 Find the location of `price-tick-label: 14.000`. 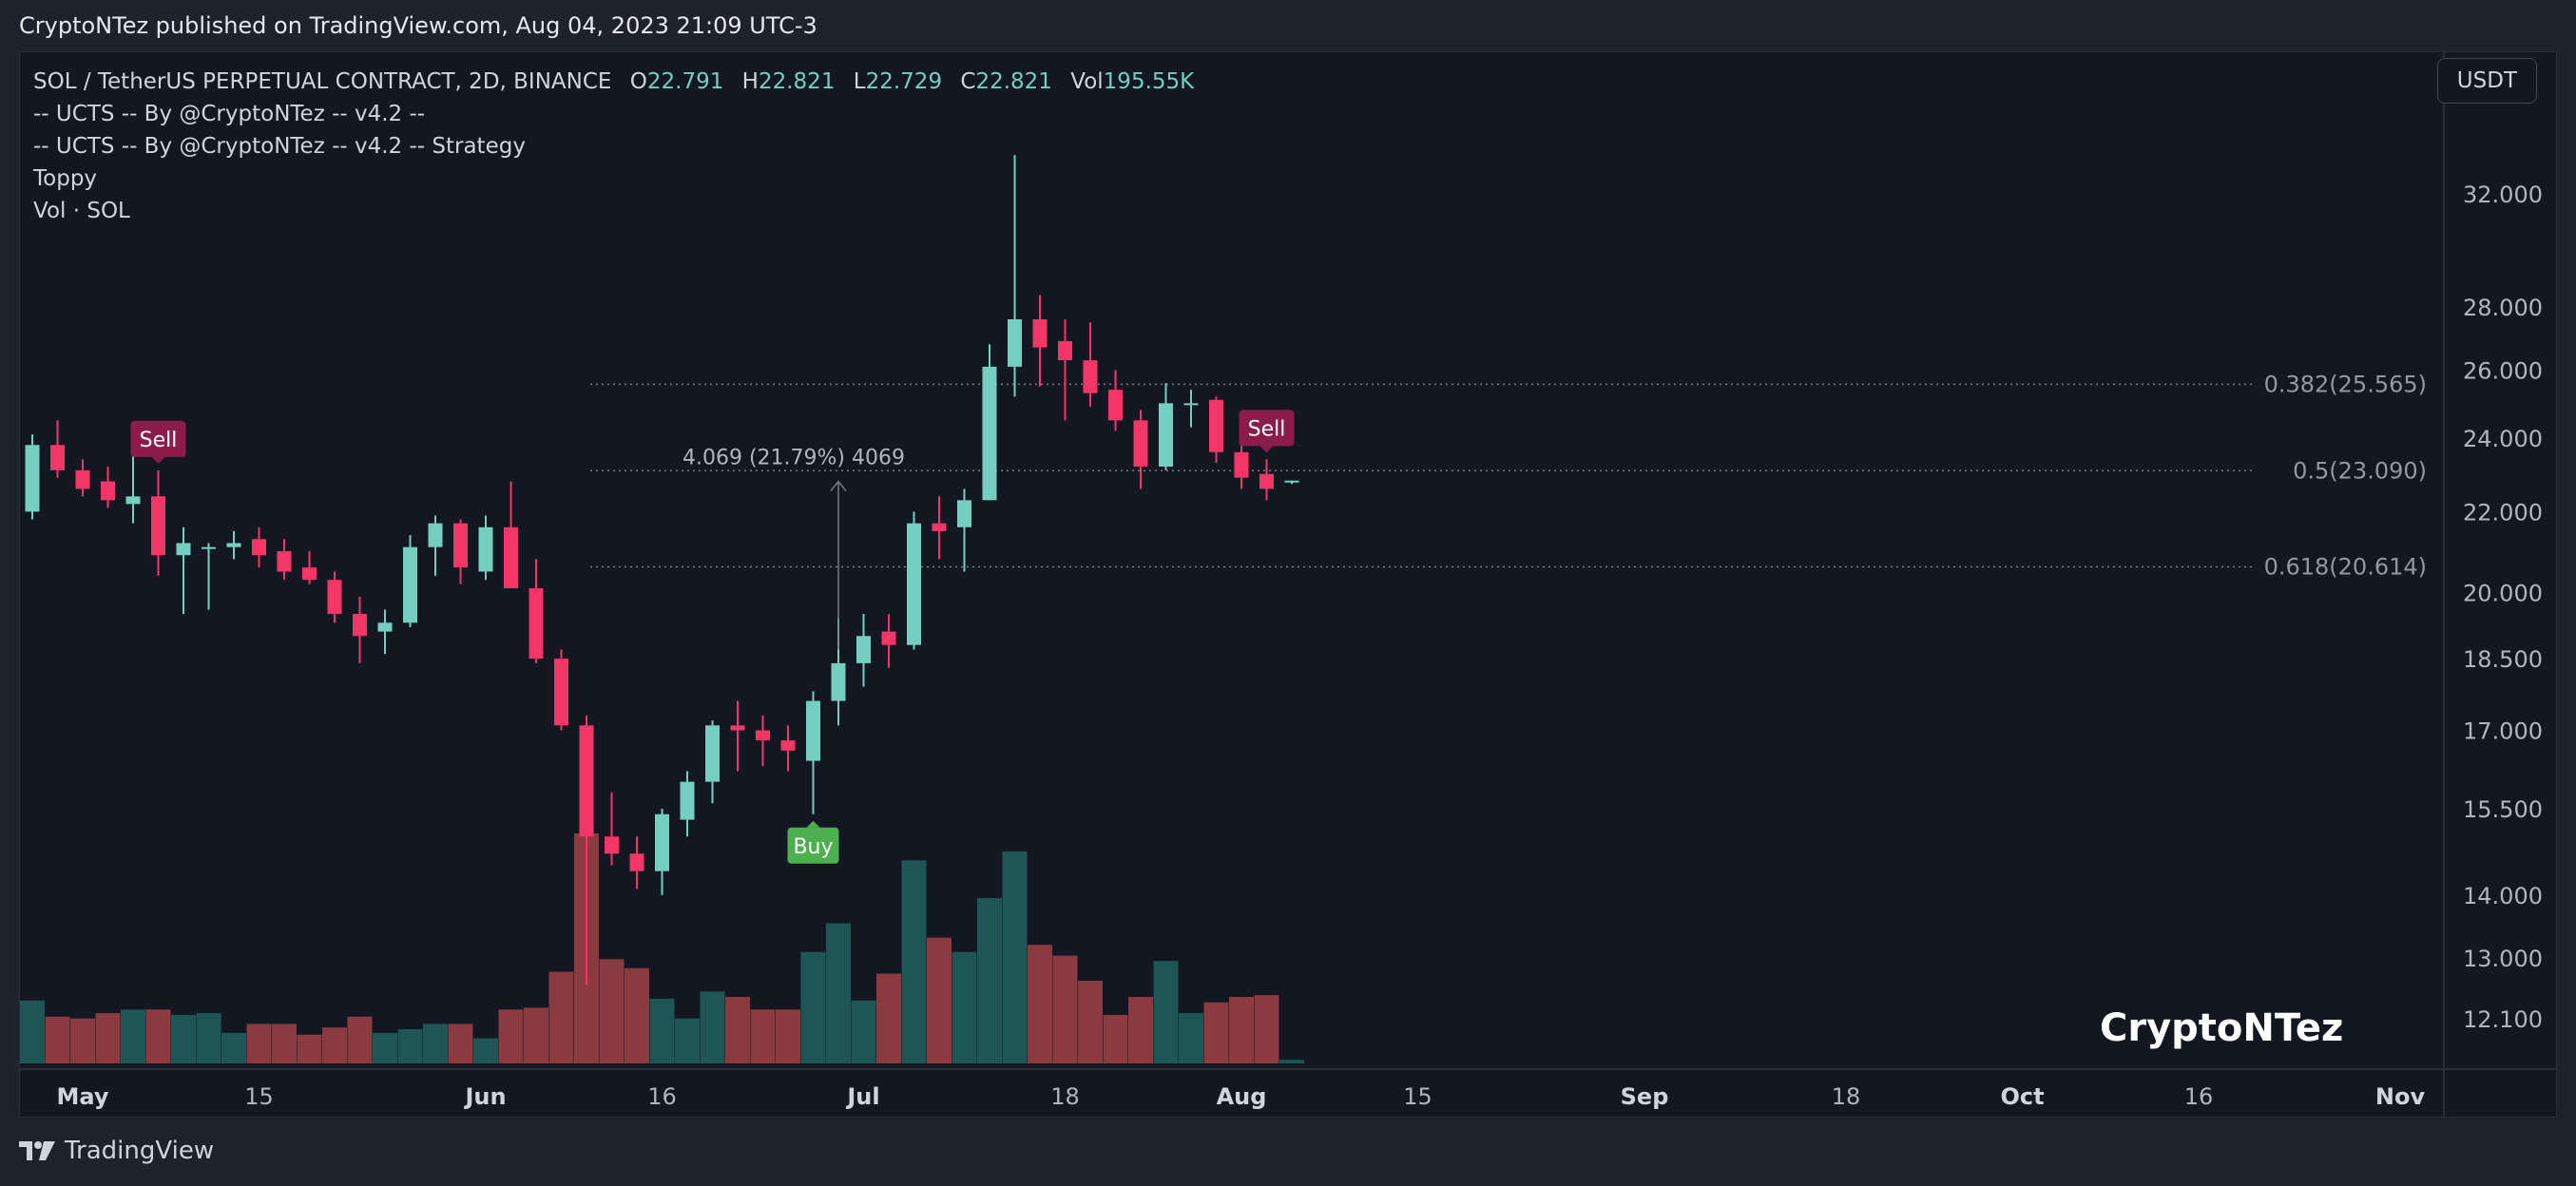

price-tick-label: 14.000 is located at coordinates (2503, 896).